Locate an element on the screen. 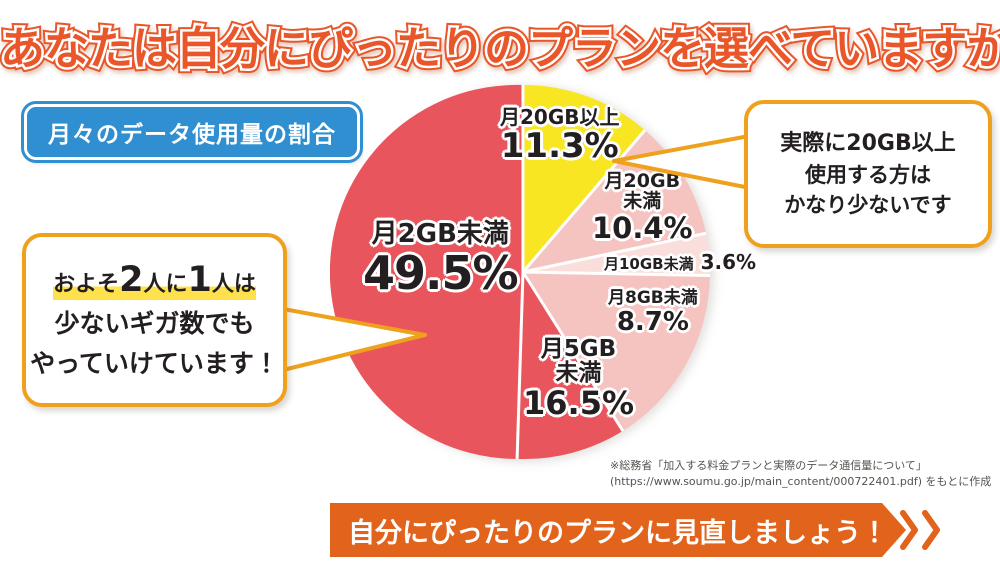  pie-label-gb8under-value: 8.7% is located at coordinates (652, 321).